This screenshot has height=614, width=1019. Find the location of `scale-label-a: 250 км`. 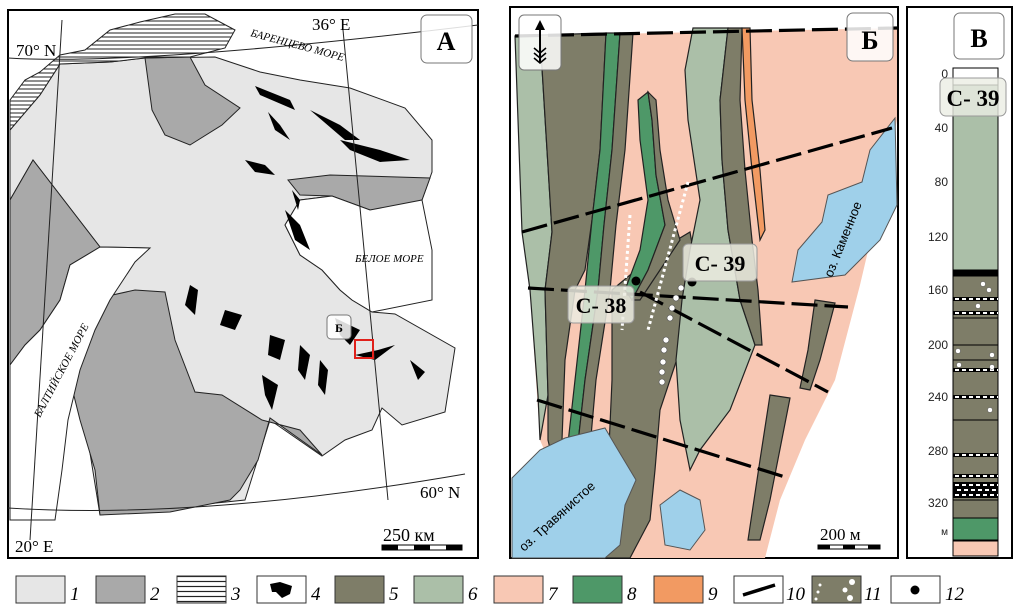

scale-label-a: 250 км is located at coordinates (409, 535).